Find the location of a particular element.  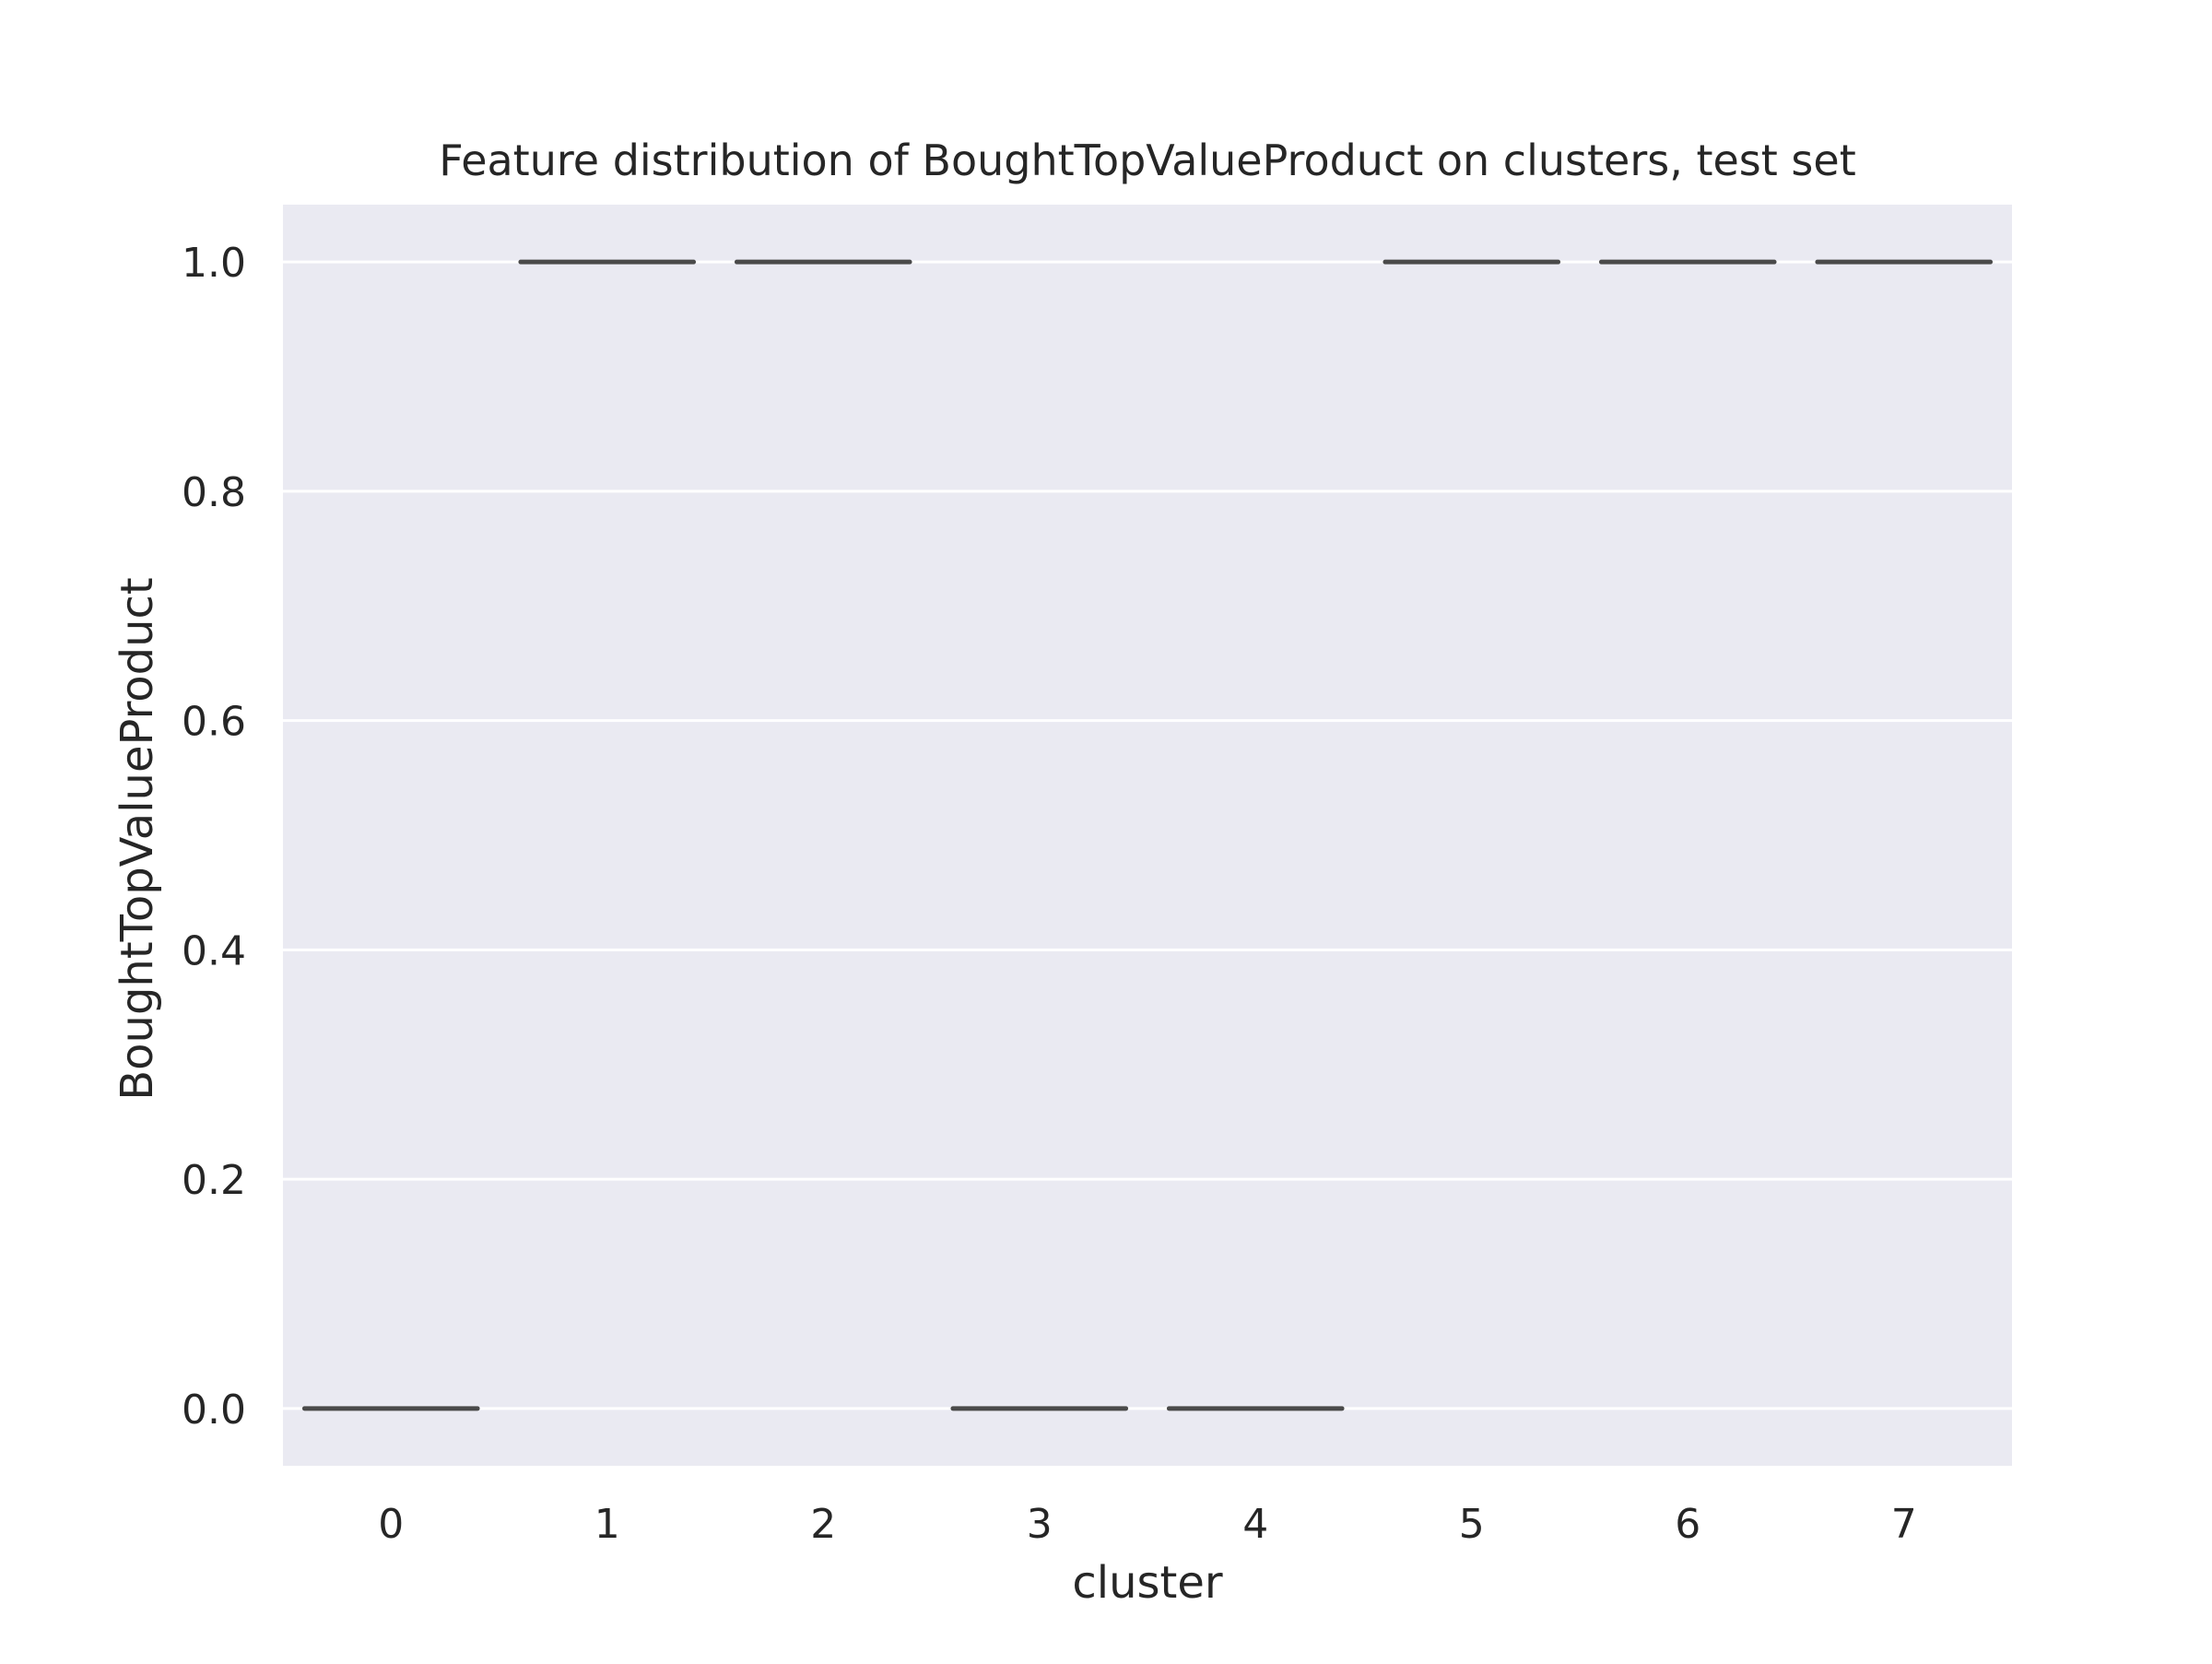

x-tick-label: 5 is located at coordinates (1472, 1524).